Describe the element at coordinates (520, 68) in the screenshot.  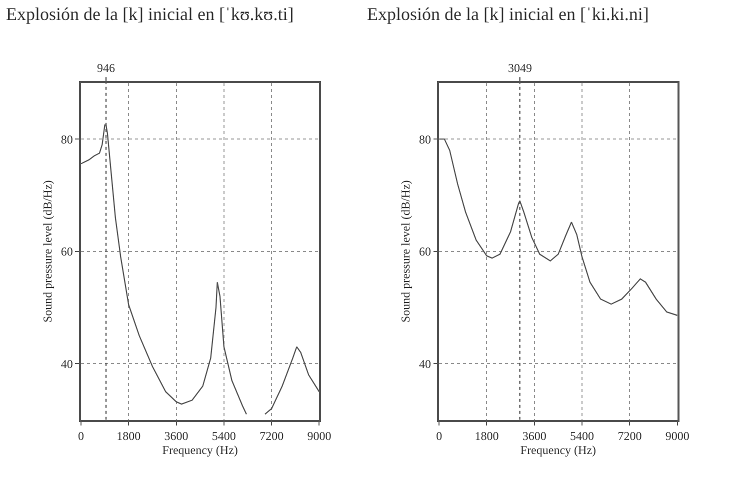
I see `ref-line-label: 3049` at that location.